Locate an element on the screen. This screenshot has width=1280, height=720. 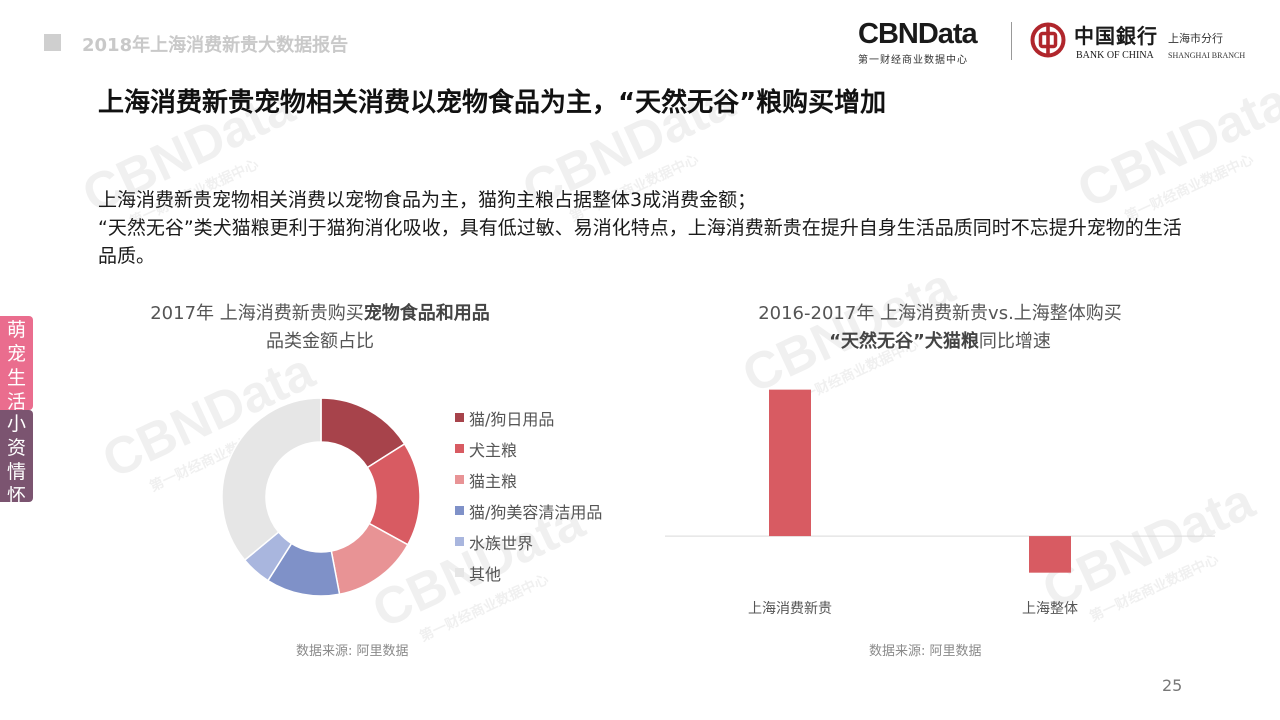
legend-item: 猫/狗美容清洁用品 is located at coordinates (528, 510).